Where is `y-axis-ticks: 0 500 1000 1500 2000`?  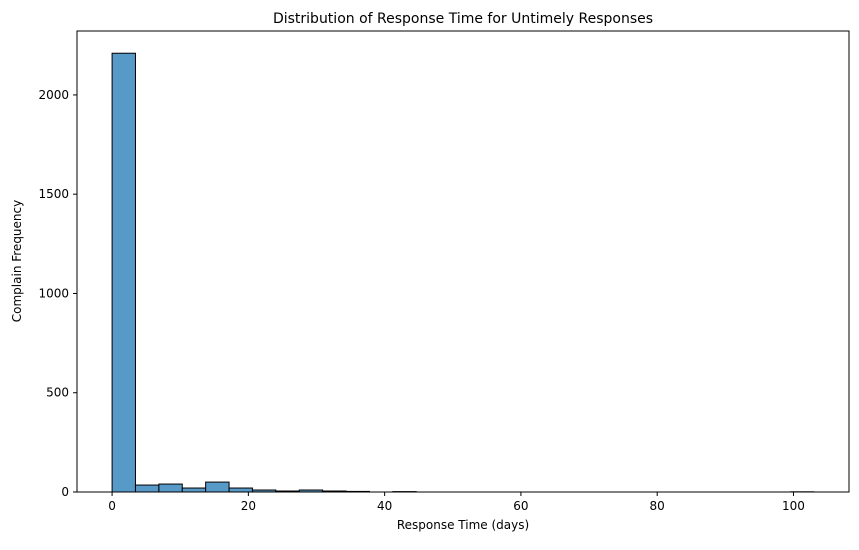 y-axis-ticks: 0 500 1000 1500 2000 is located at coordinates (57, 293).